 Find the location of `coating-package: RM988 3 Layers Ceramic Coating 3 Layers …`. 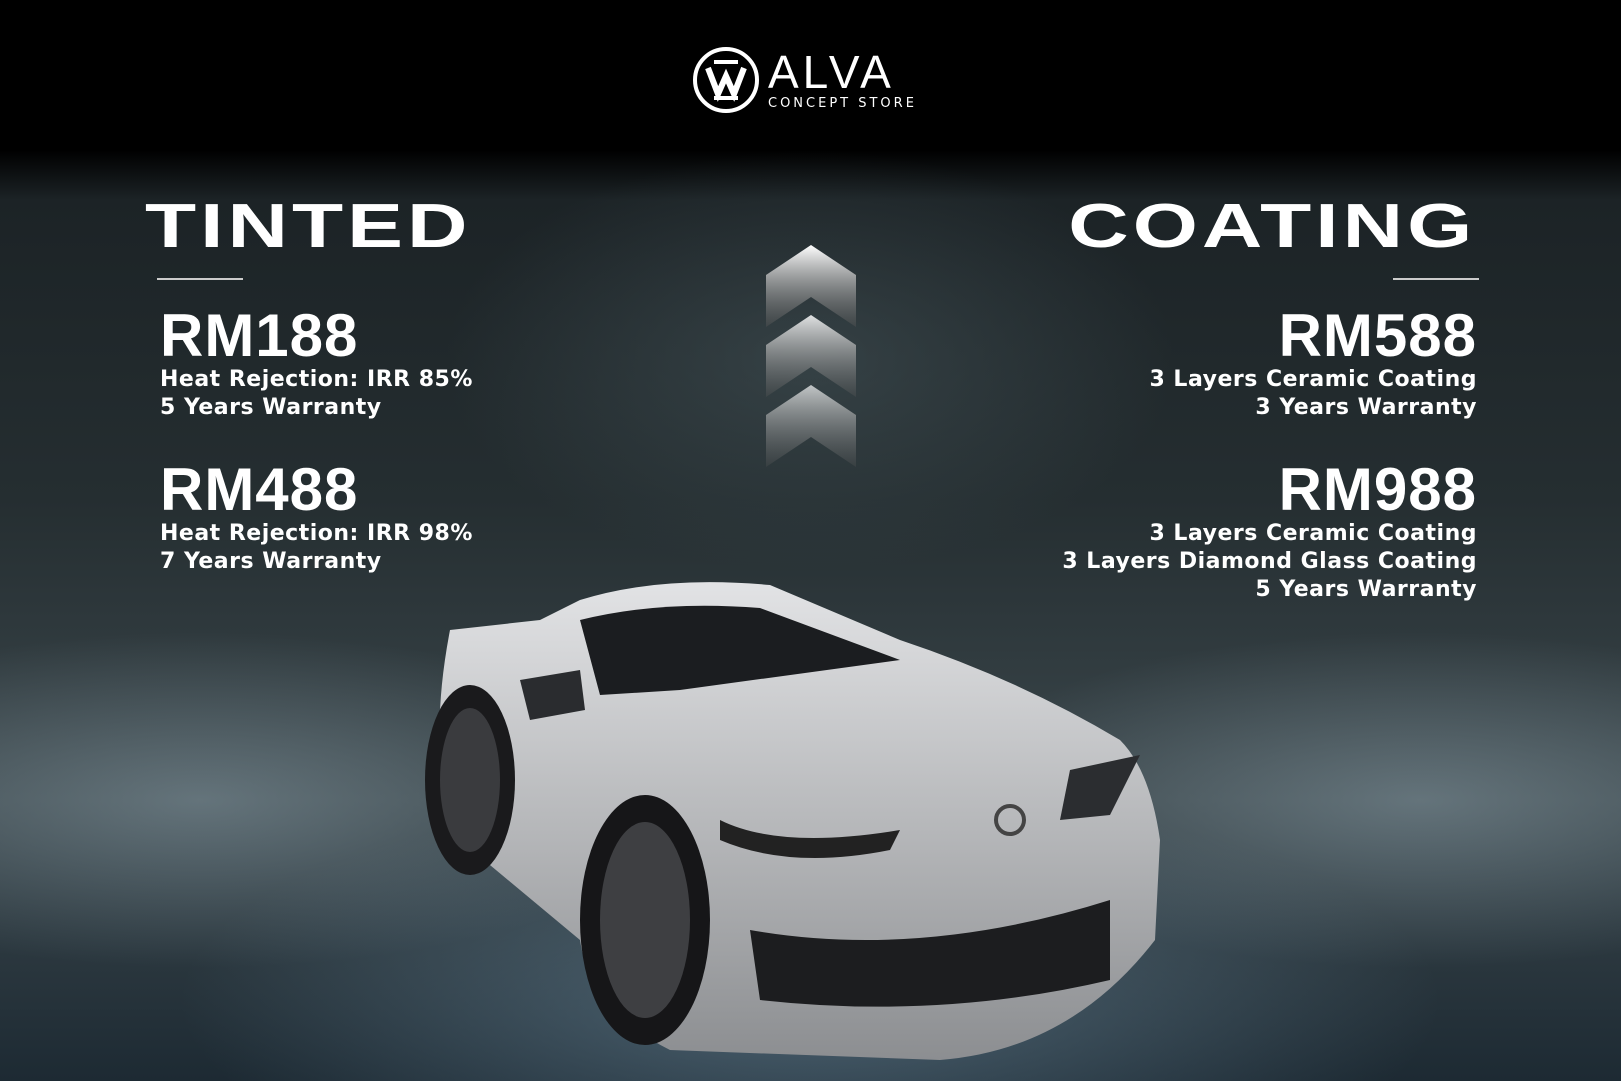

coating-package: RM988 3 Layers Ceramic Coating 3 Layers … is located at coordinates (1247, 532).